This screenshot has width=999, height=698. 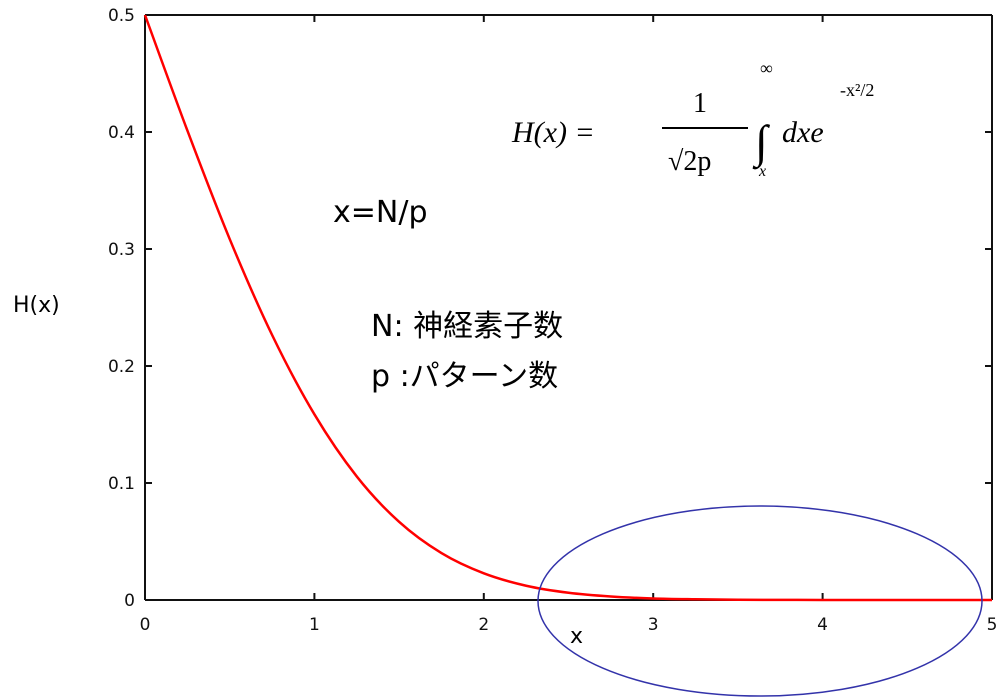 What do you see at coordinates (766, 68) in the screenshot?
I see `integral-upper-limit: ∞` at bounding box center [766, 68].